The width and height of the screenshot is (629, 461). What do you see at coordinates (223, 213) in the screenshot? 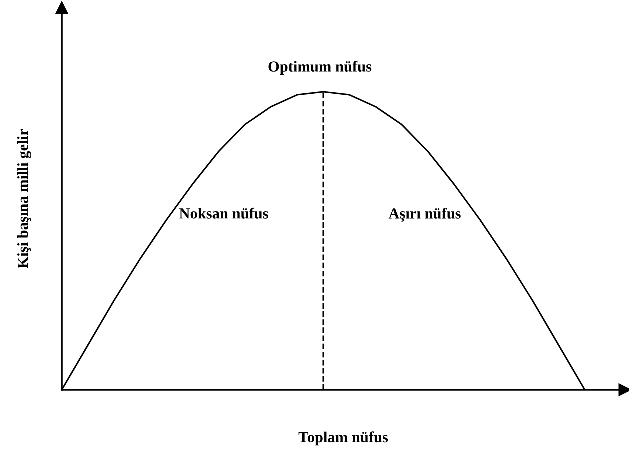
I see `annotation: Noksan nüfus` at bounding box center [223, 213].